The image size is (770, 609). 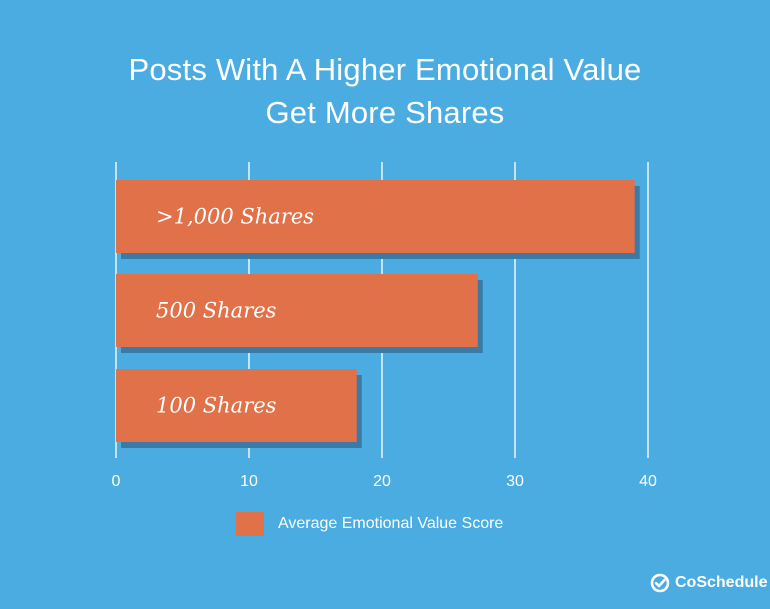 I want to click on x-tick-label: 30, so click(x=515, y=481).